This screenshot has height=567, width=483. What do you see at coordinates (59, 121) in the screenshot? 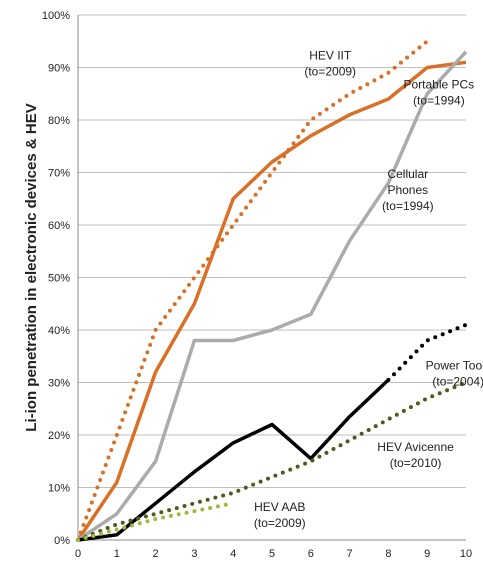
I see `y-tick-label: 80%` at bounding box center [59, 121].